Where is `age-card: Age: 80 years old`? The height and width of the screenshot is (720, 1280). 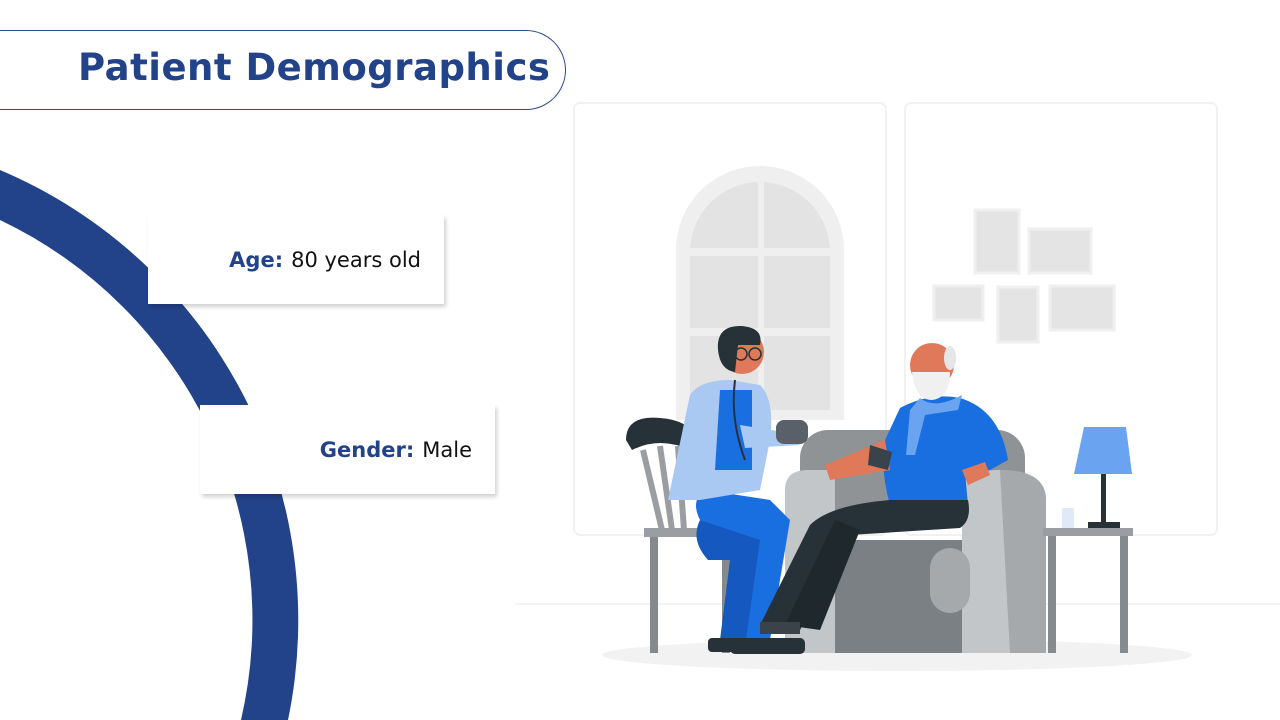 age-card: Age: 80 years old is located at coordinates (296, 259).